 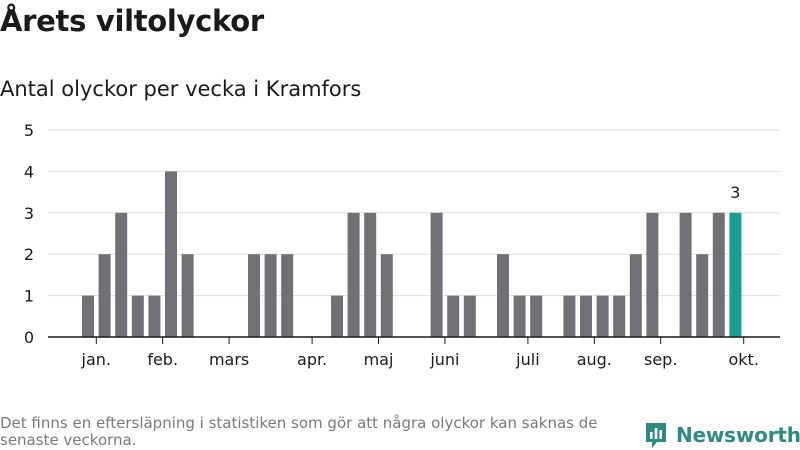 I want to click on x-tick-label: apr., so click(x=312, y=359).